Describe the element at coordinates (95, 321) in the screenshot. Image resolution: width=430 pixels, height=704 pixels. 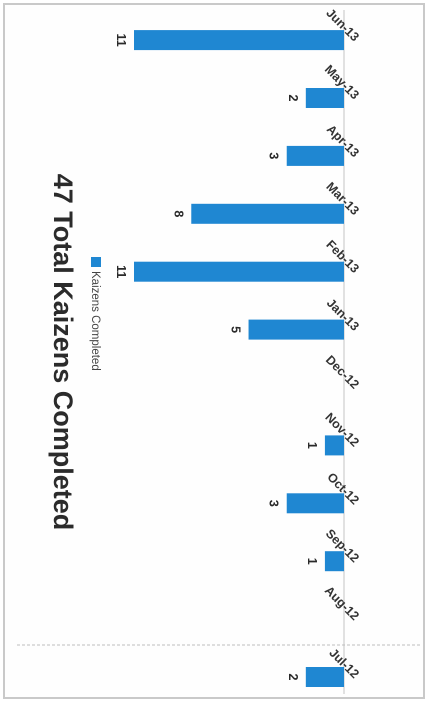
I see `legend-label: Kaizens Completed` at that location.